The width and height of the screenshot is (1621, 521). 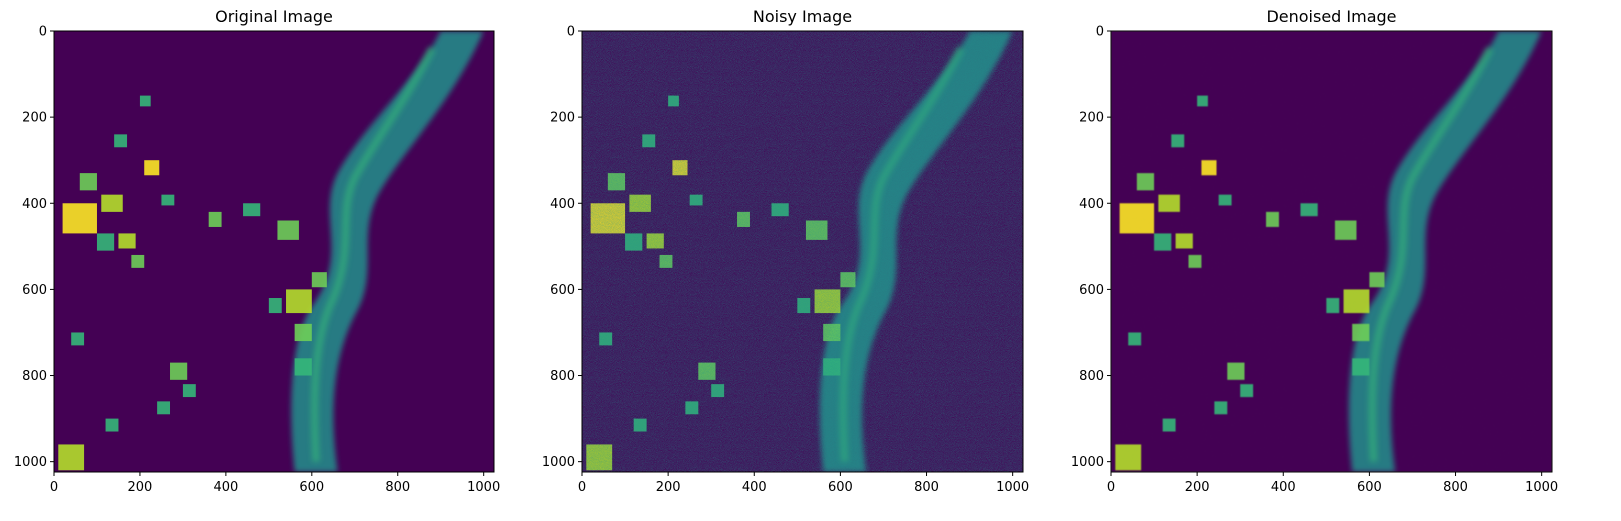 What do you see at coordinates (802, 16) in the screenshot?
I see `panel-title: Noisy Image` at bounding box center [802, 16].